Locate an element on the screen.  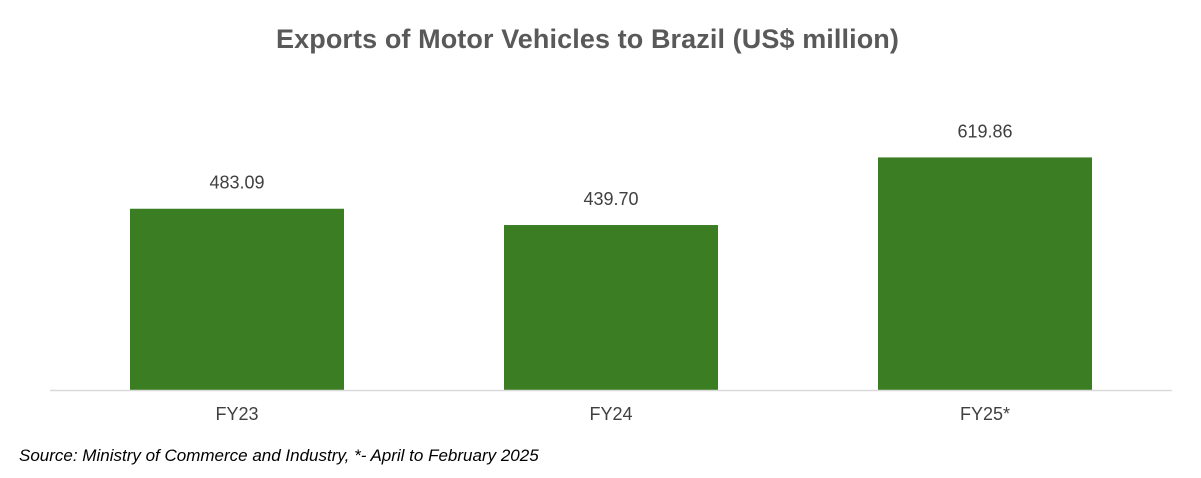
x-tick-label: FY24 is located at coordinates (610, 414).